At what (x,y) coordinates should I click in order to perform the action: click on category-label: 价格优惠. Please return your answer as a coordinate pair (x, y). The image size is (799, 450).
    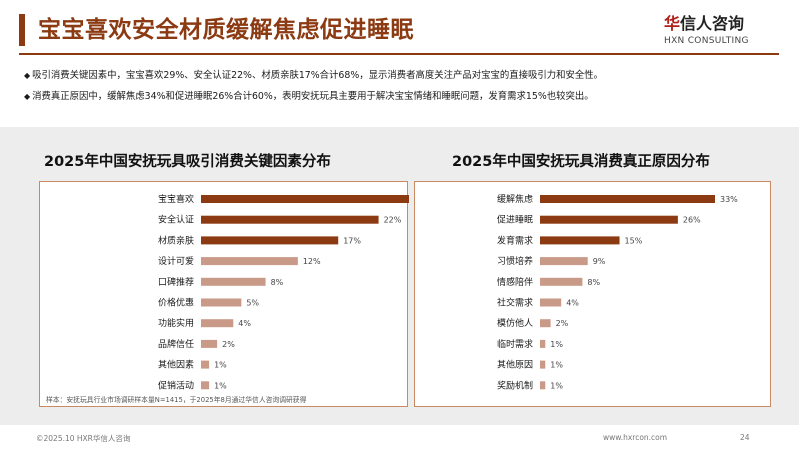
    Looking at the image, I should click on (176, 303).